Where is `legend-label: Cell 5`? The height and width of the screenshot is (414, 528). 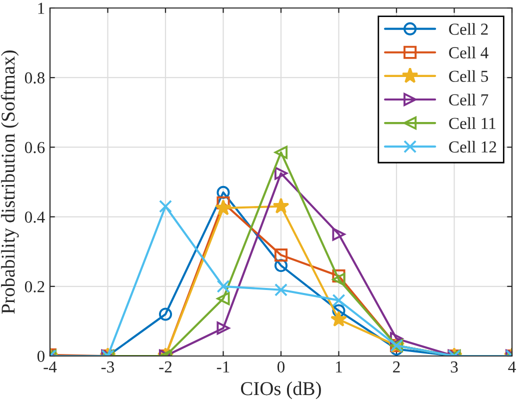 legend-label: Cell 5 is located at coordinates (468, 76).